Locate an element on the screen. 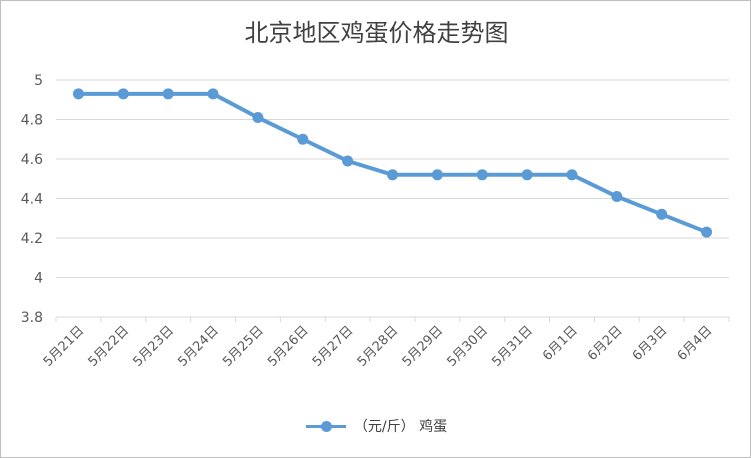 This screenshot has height=458, width=751. x-tick-label: 6月3日 is located at coordinates (650, 343).